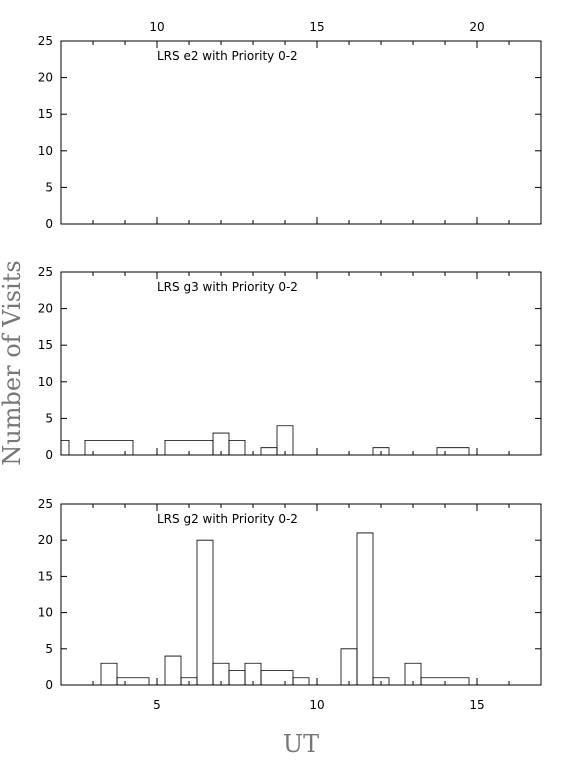 This screenshot has height=762, width=572. Describe the element at coordinates (301, 744) in the screenshot. I see `x-axis-label: UT` at that location.